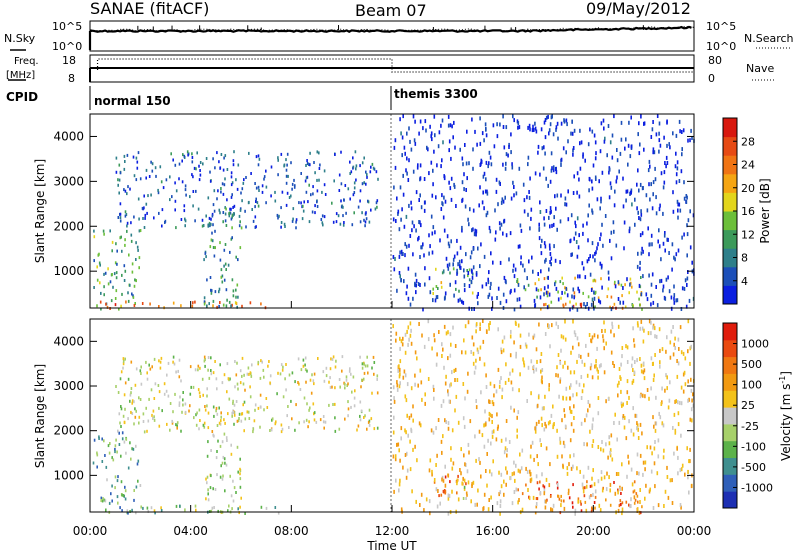 This screenshot has height=554, width=800. Describe the element at coordinates (392, 531) in the screenshot. I see `x-tick-label: 12:00` at that location.